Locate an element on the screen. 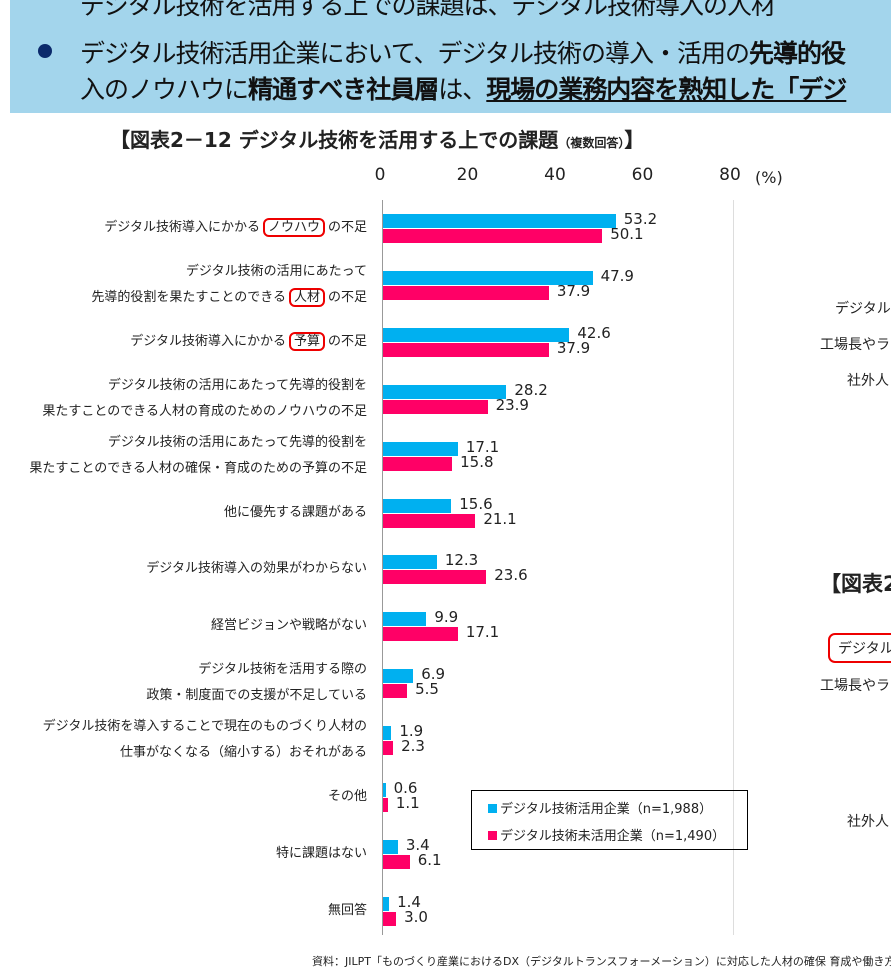 The image size is (891, 976). category-label: デジタル技術導入にかかる ノウハウ の不足 is located at coordinates (235, 228).